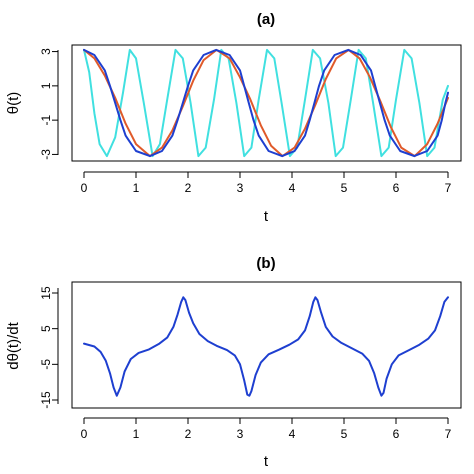 This screenshot has width=474, height=474. What do you see at coordinates (188, 188) in the screenshot?
I see `panel-a-x-tick-label: 2` at bounding box center [188, 188].